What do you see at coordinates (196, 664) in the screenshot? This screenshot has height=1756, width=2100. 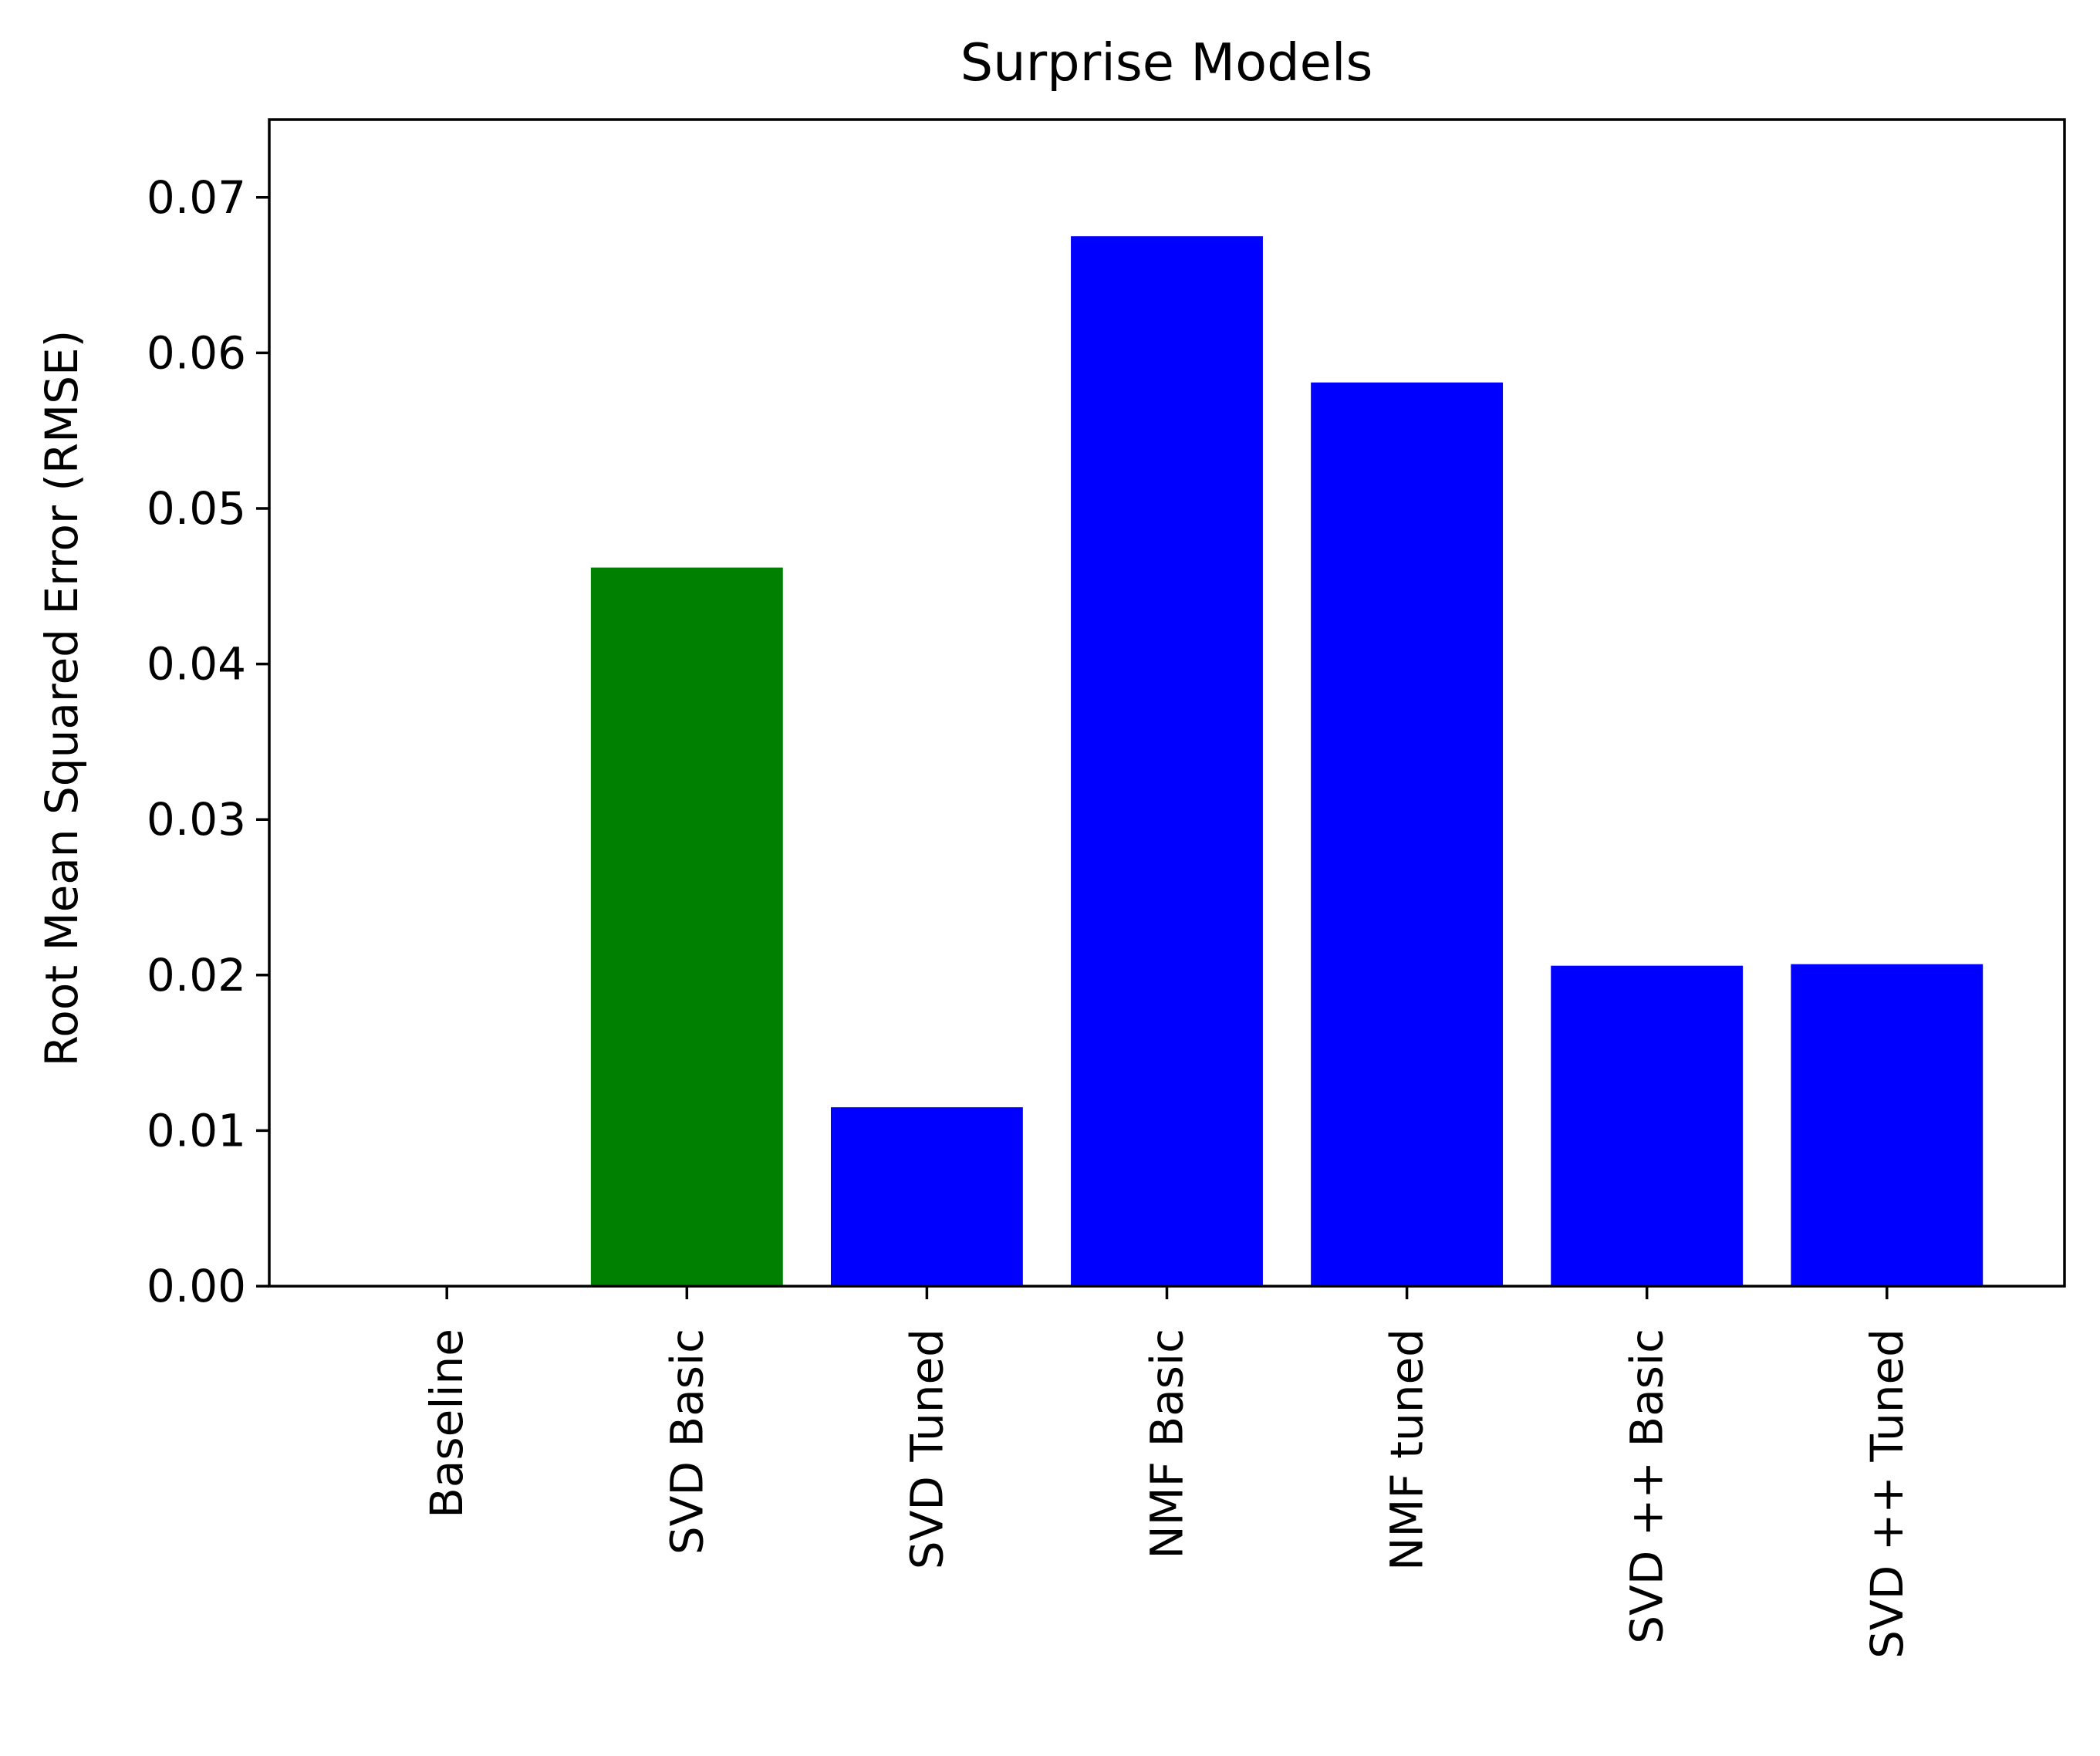 I see `y-tick-label: 0.04` at bounding box center [196, 664].